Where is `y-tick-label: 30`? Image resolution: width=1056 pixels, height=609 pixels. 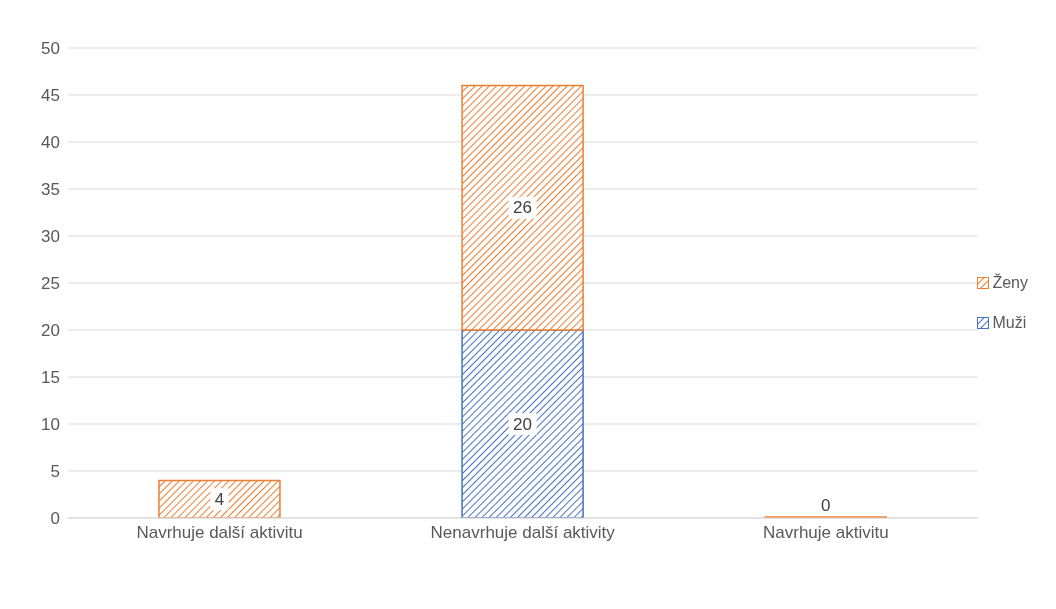
y-tick-label: 30 is located at coordinates (50, 237).